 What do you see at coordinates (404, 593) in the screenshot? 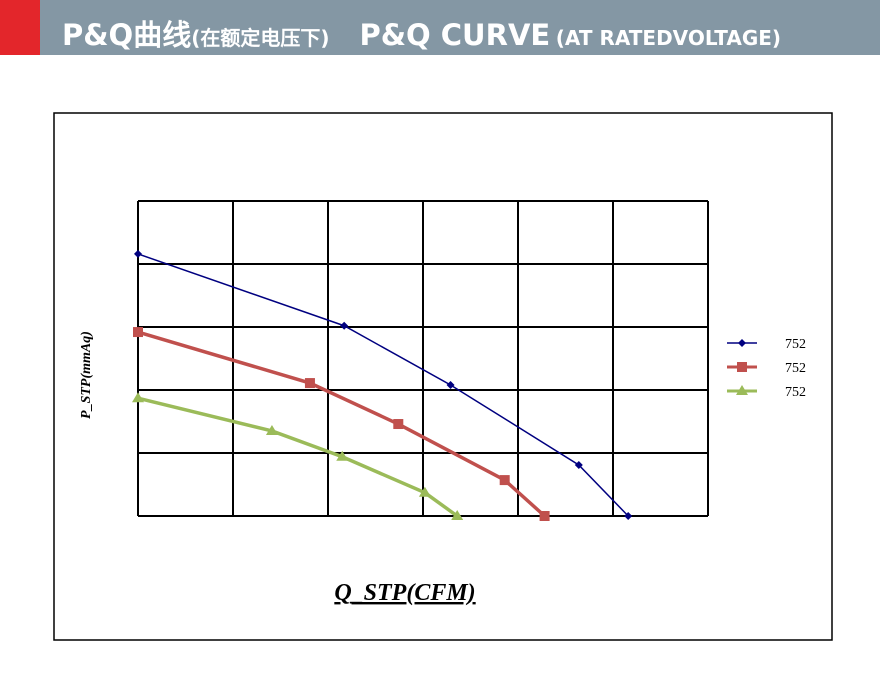
I see `x-axis-label: Q_STP(CFM)` at bounding box center [404, 593].